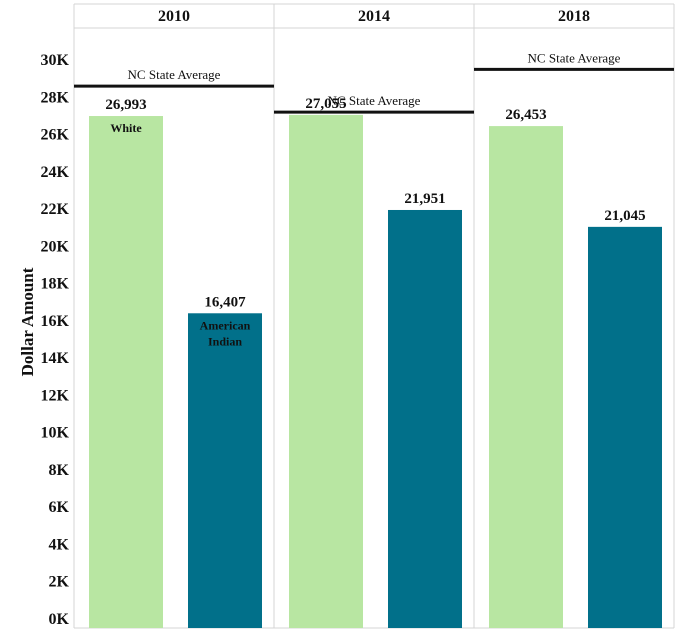 Image resolution: width=682 pixels, height=638 pixels. I want to click on y-tick-label: 30K, so click(55, 60).